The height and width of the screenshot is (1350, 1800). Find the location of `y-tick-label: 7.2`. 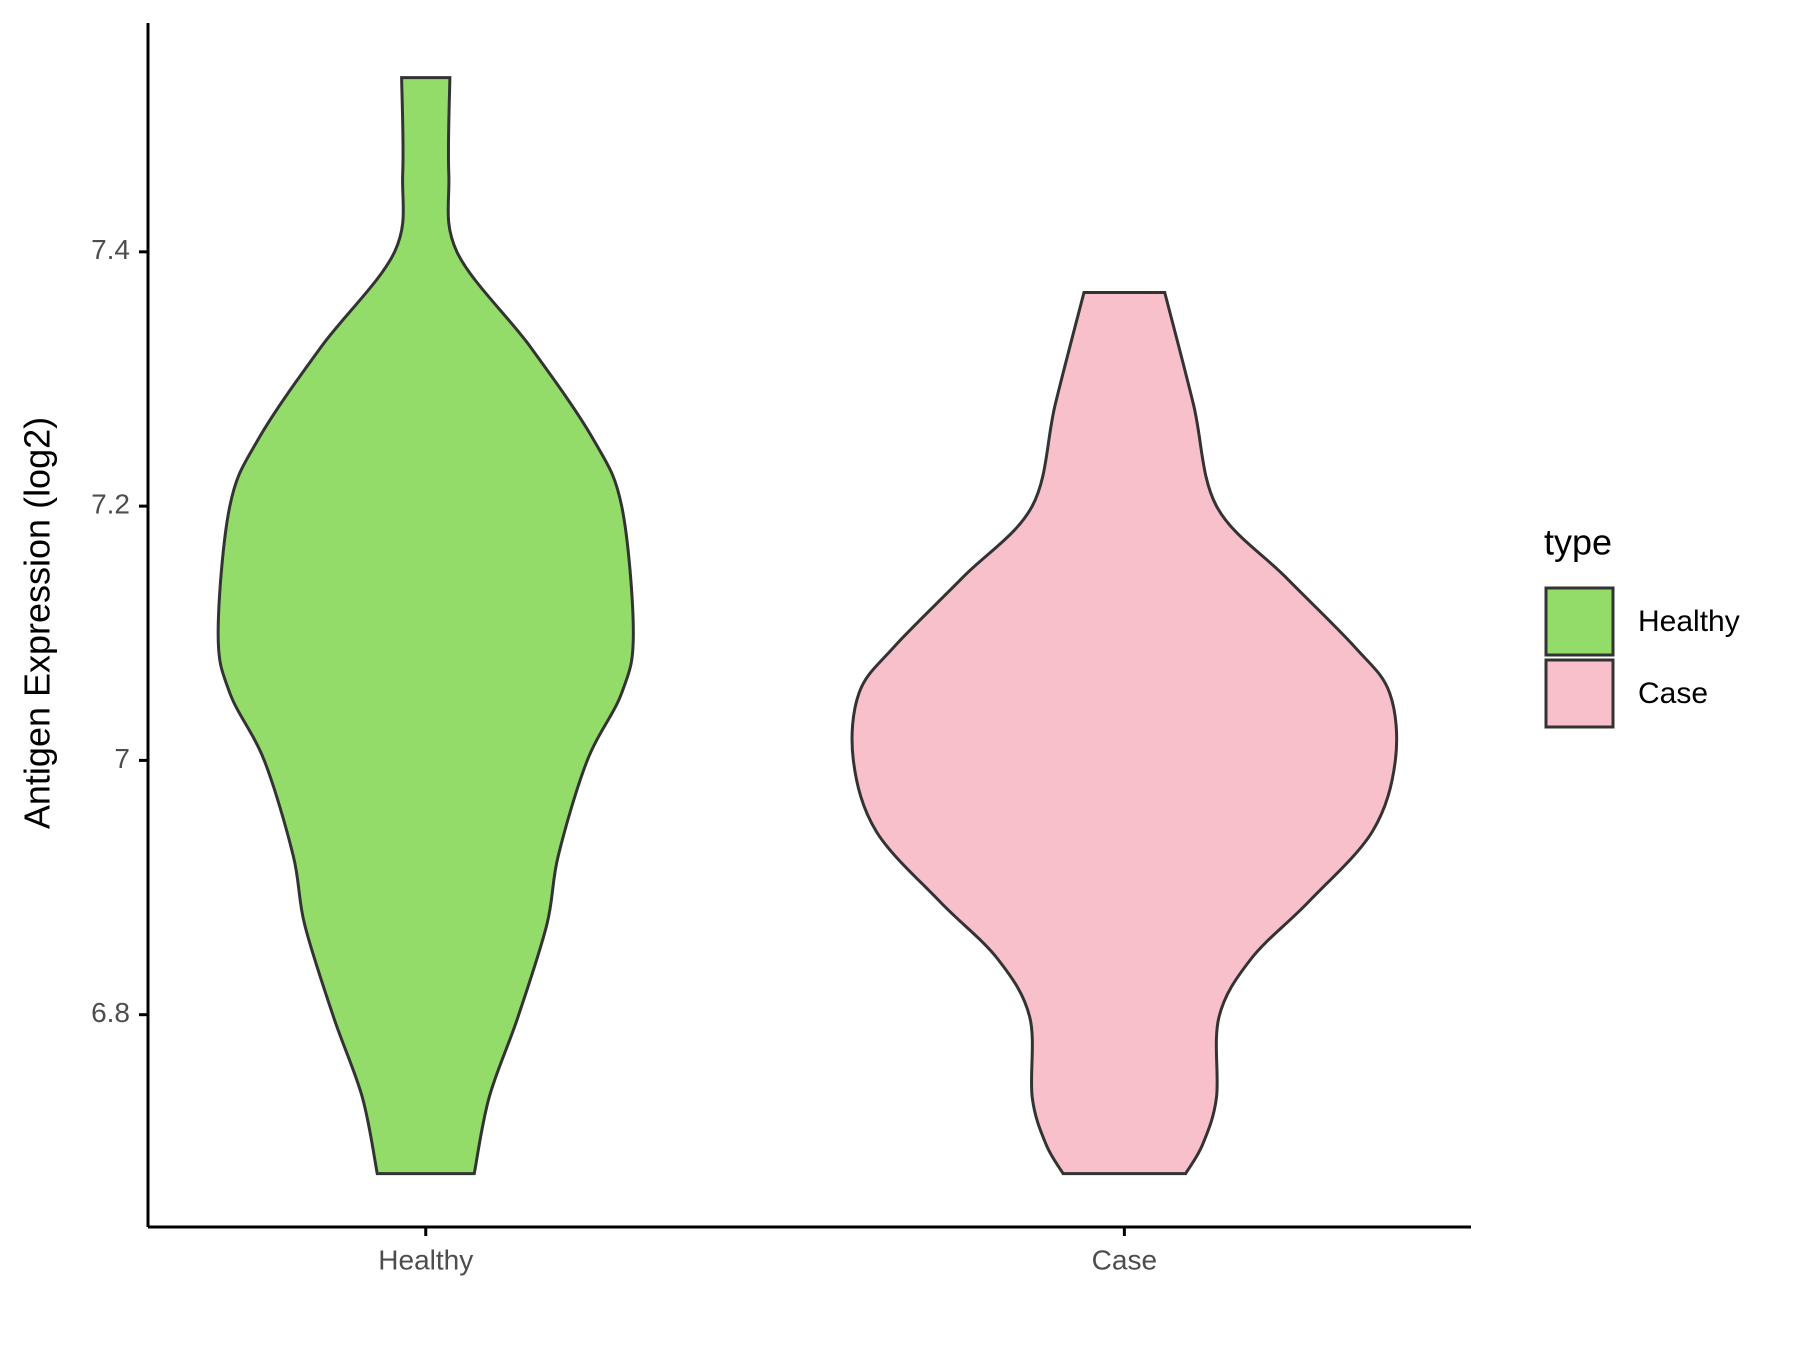

y-tick-label: 7.2 is located at coordinates (110, 504).